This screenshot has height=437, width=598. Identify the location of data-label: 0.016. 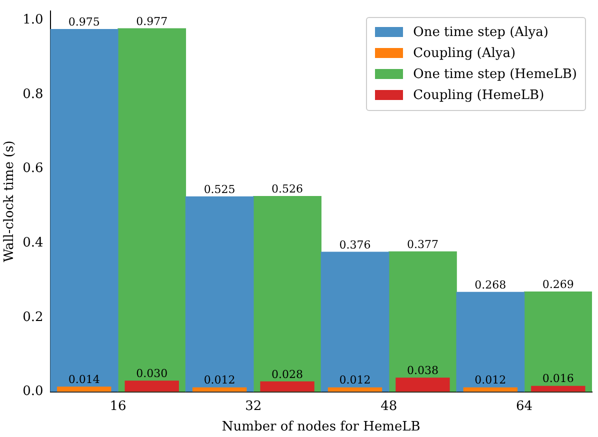
(558, 379).